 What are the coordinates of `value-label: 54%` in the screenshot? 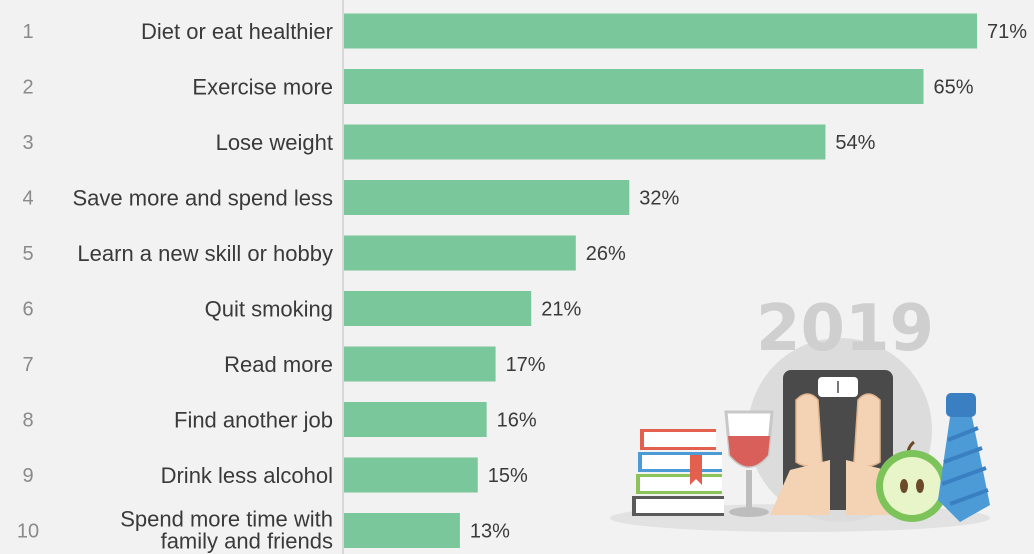 It's located at (855, 143).